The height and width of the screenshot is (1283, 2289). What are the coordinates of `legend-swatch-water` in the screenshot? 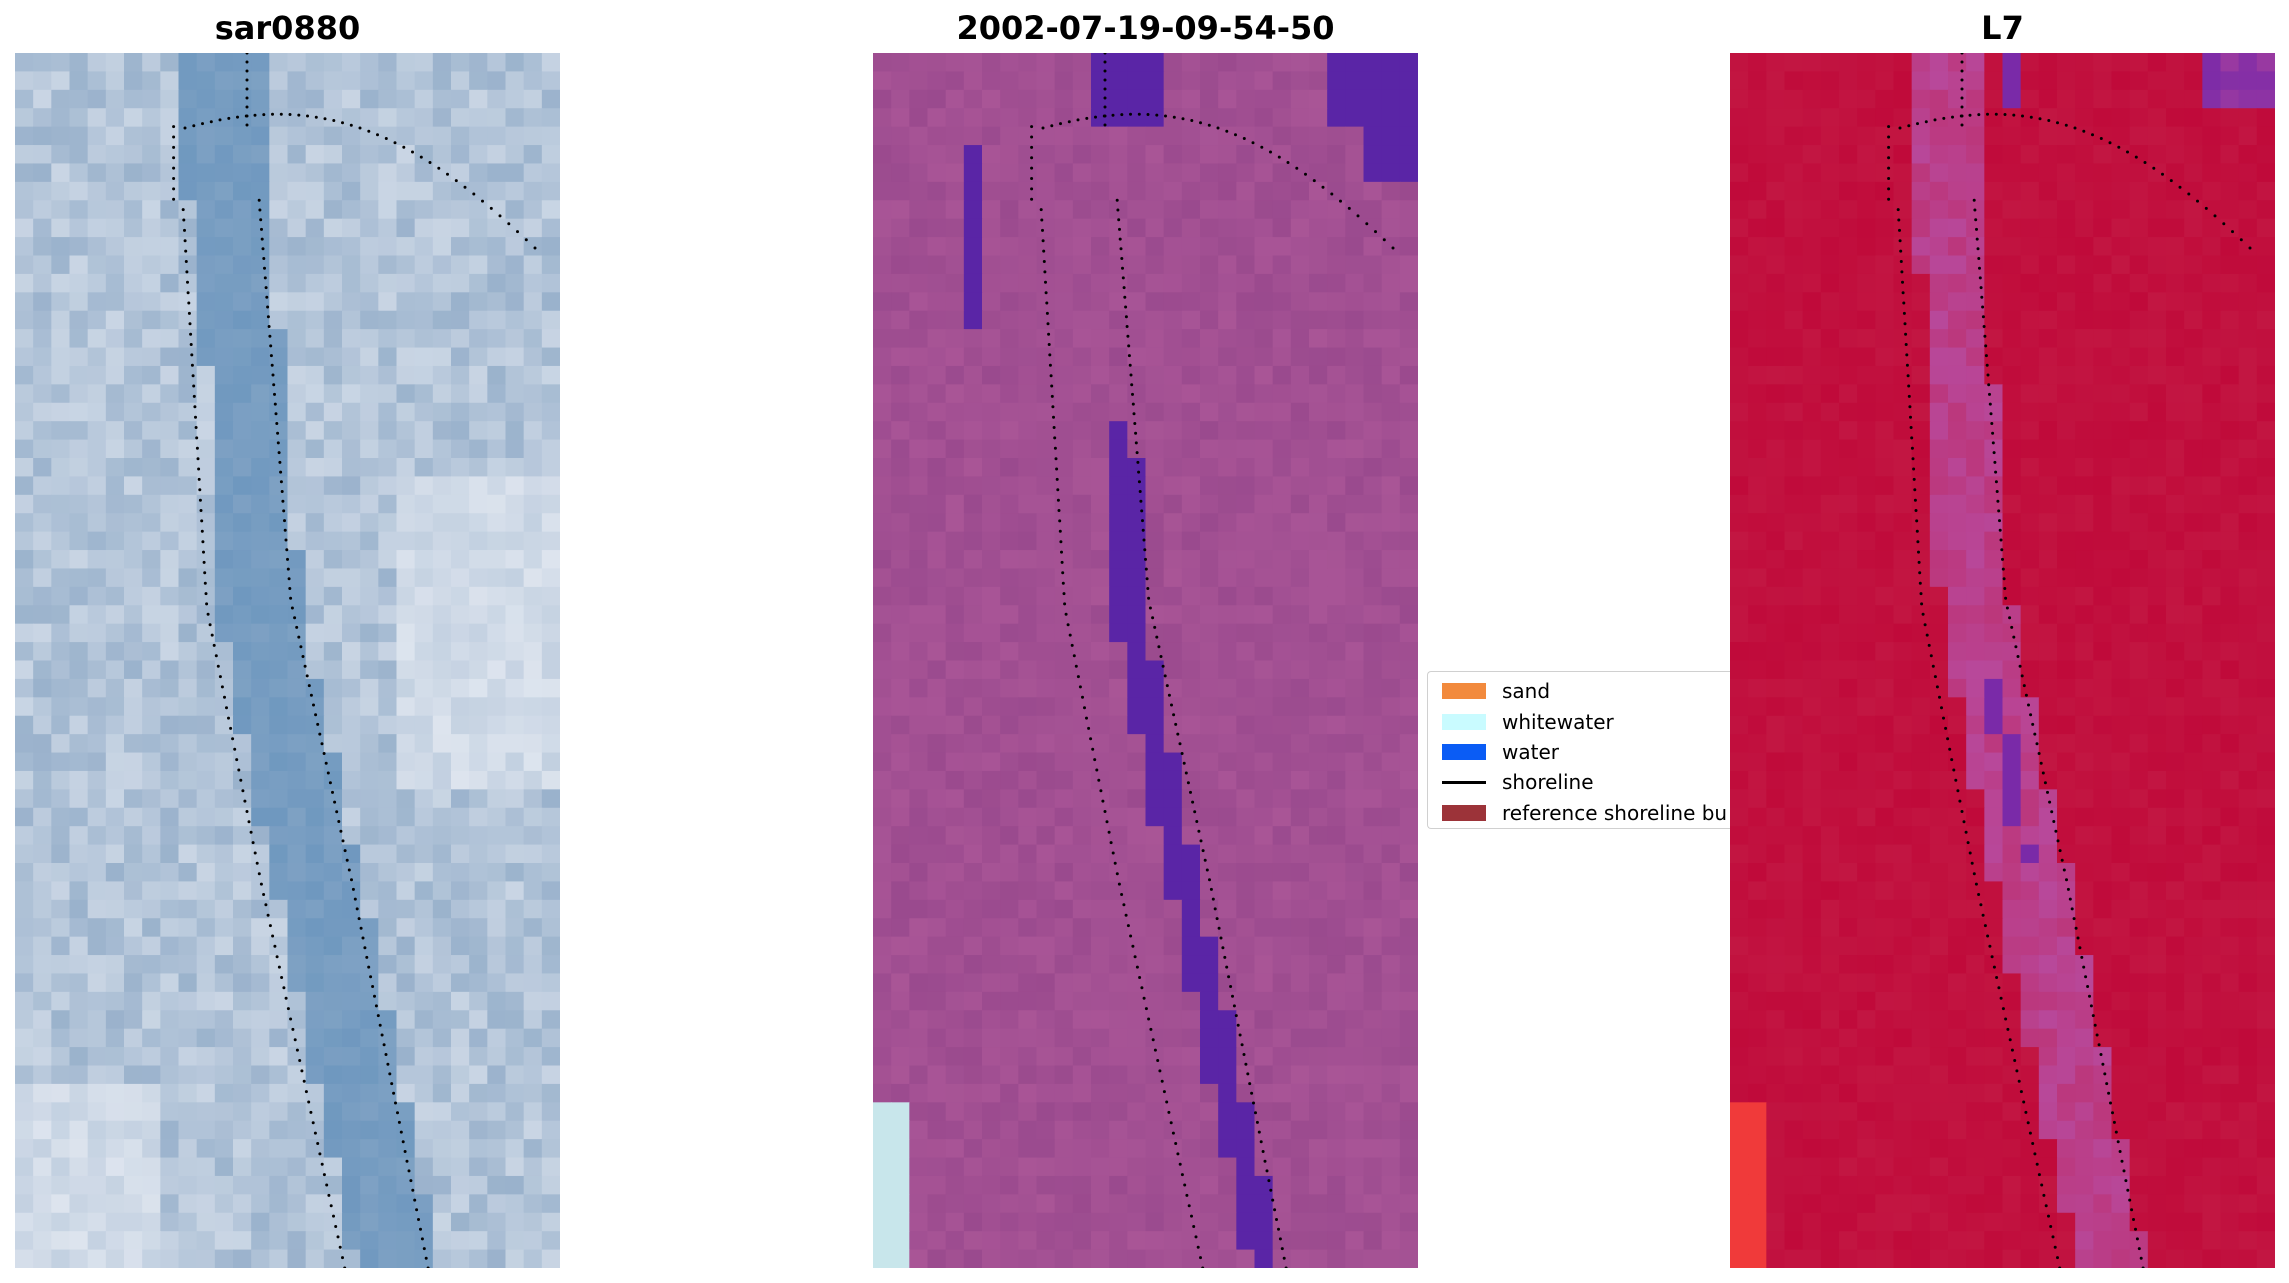 It's located at (1464, 751).